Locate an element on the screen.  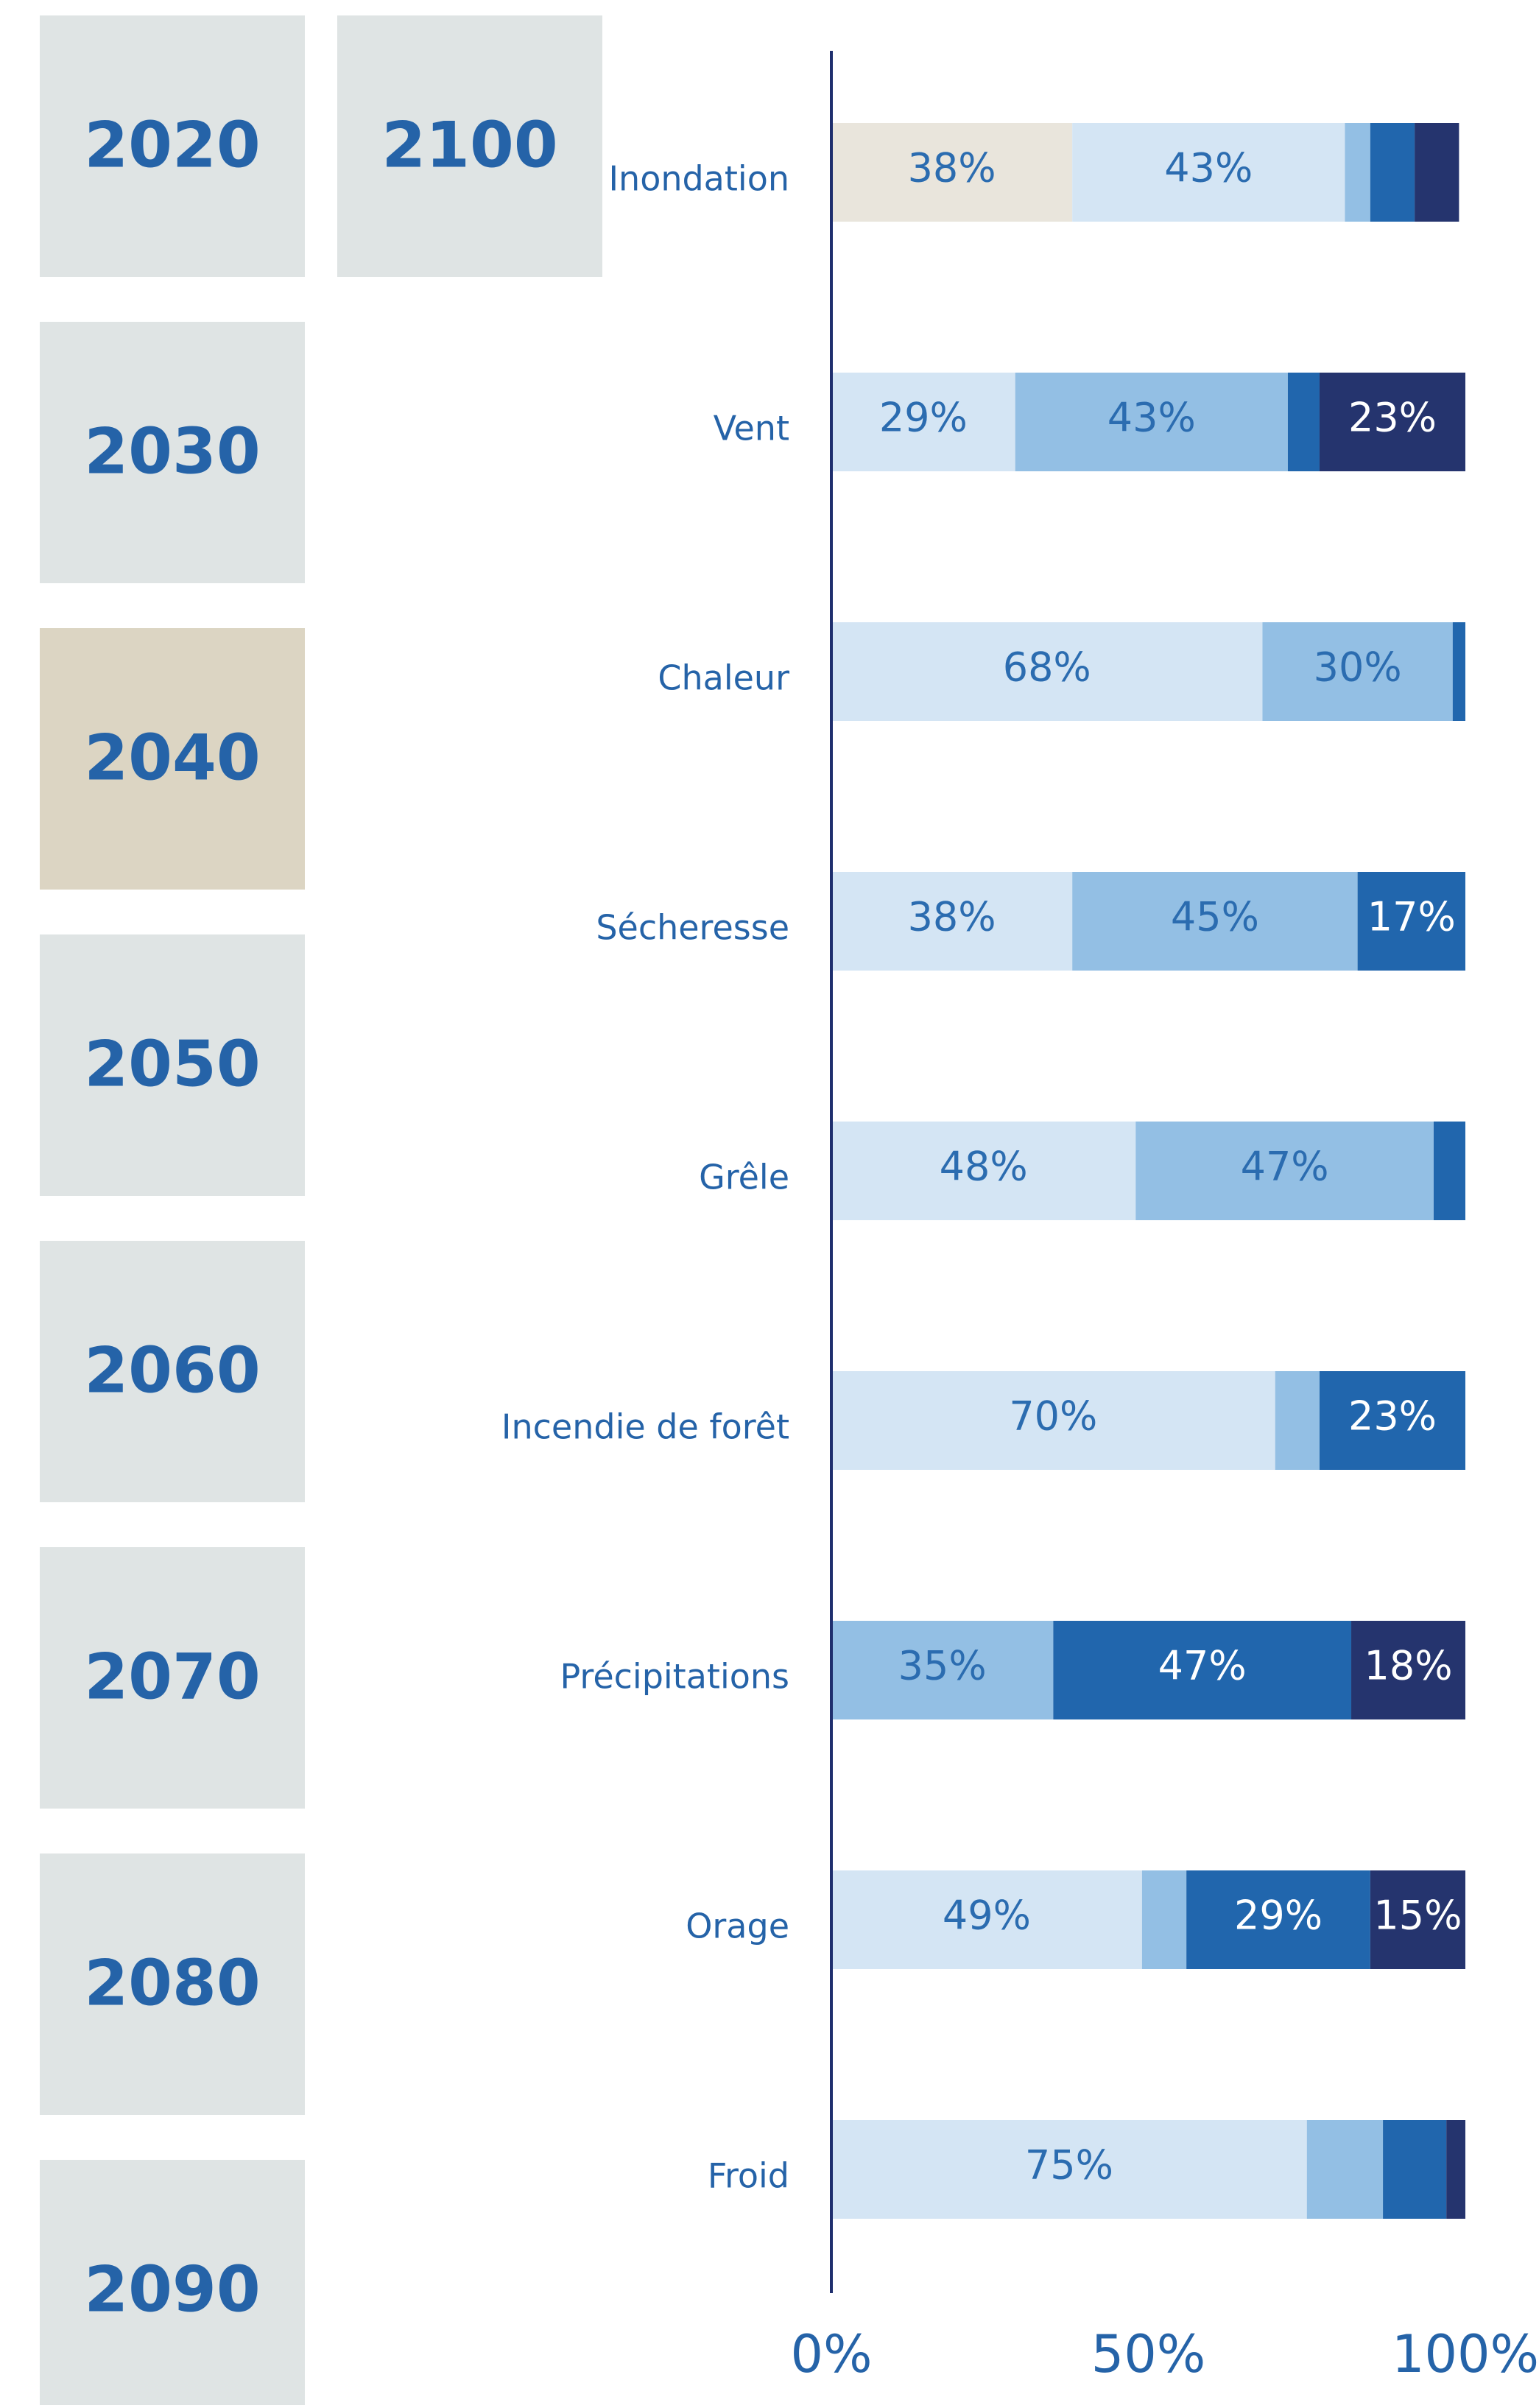
category-label: Chaleur is located at coordinates (723, 678).